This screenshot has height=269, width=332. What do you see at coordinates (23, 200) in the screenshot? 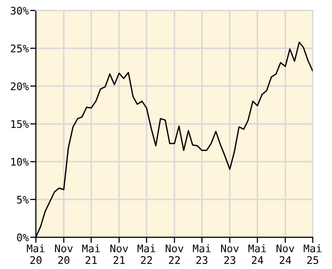
I see `y-tick-label: 5%` at bounding box center [23, 200].